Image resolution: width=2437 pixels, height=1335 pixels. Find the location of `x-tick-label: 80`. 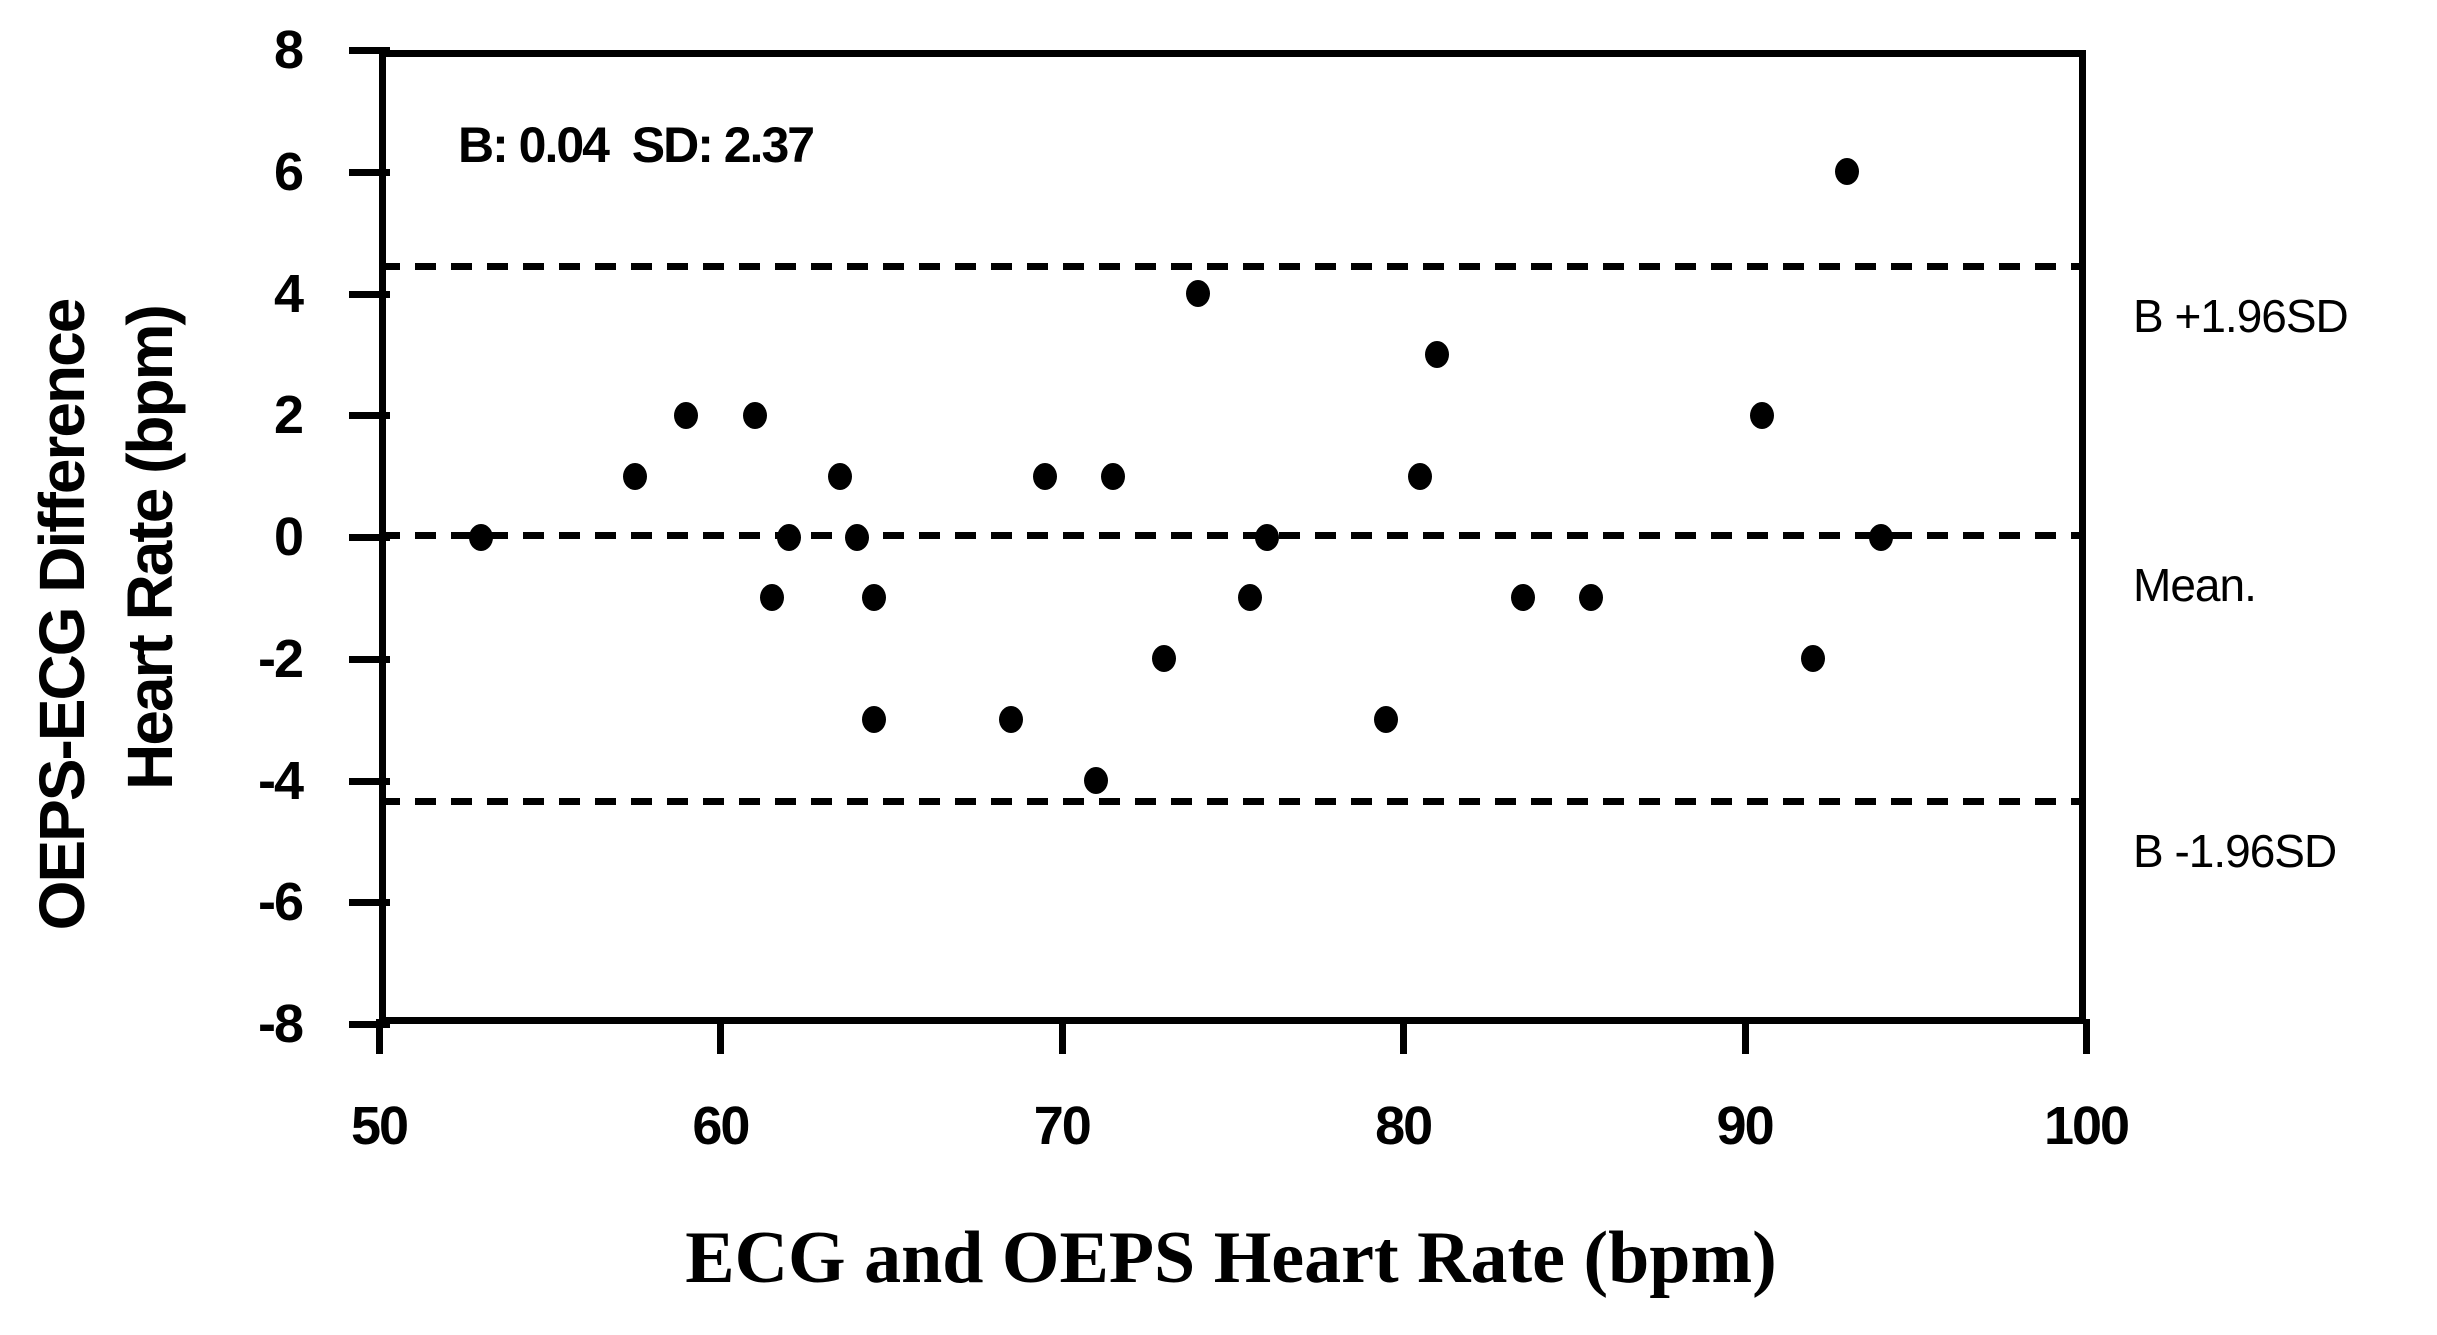

x-tick-label: 80 is located at coordinates (1404, 1126).